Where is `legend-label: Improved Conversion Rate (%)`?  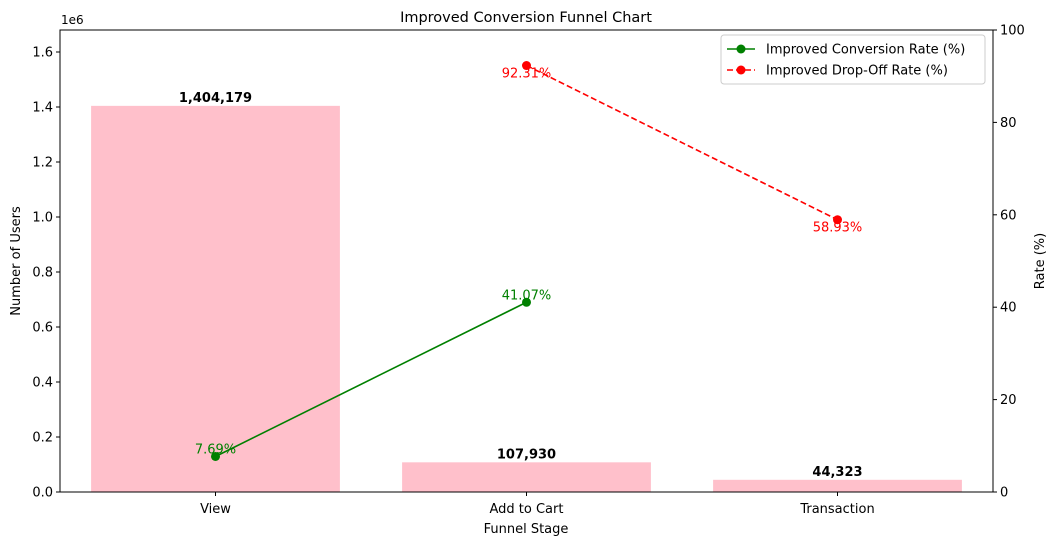
legend-label: Improved Conversion Rate (%) is located at coordinates (865, 50).